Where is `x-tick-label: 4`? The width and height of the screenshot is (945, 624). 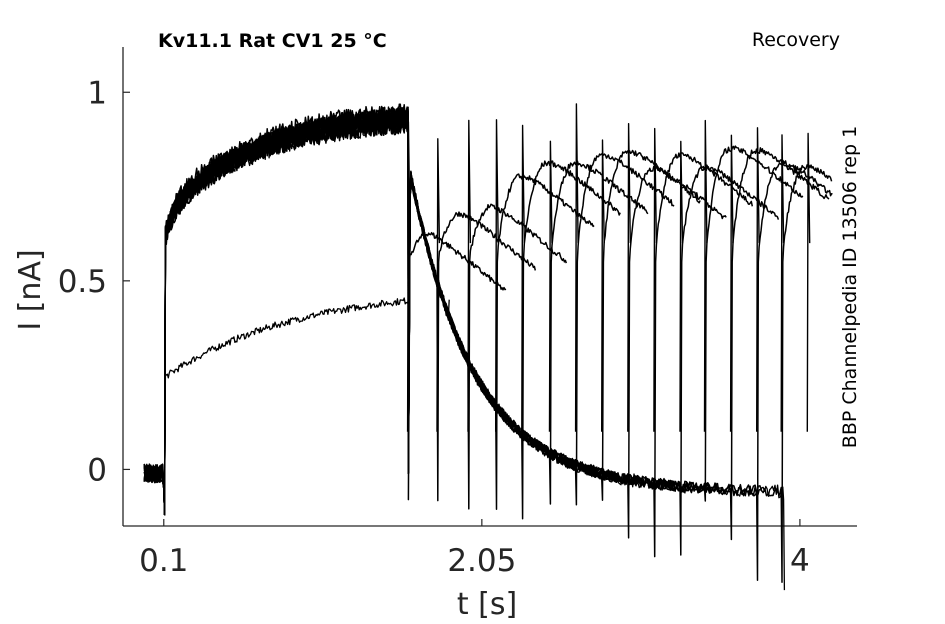 x-tick-label: 4 is located at coordinates (800, 561).